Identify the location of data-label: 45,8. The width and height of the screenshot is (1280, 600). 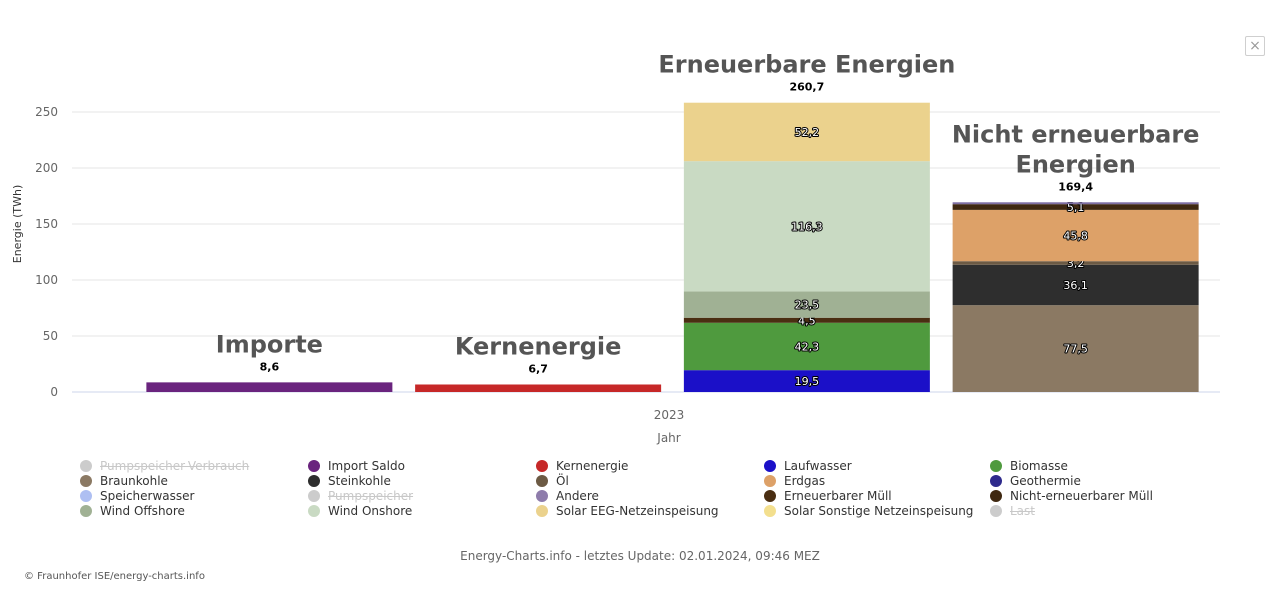
(1075, 236).